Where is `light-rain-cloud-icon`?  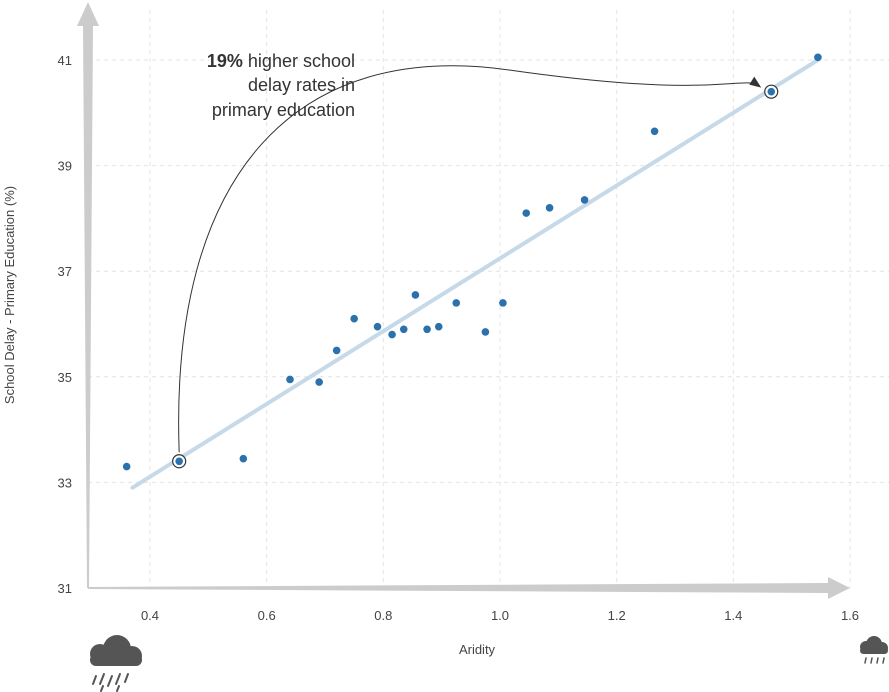 light-rain-cloud-icon is located at coordinates (874, 650).